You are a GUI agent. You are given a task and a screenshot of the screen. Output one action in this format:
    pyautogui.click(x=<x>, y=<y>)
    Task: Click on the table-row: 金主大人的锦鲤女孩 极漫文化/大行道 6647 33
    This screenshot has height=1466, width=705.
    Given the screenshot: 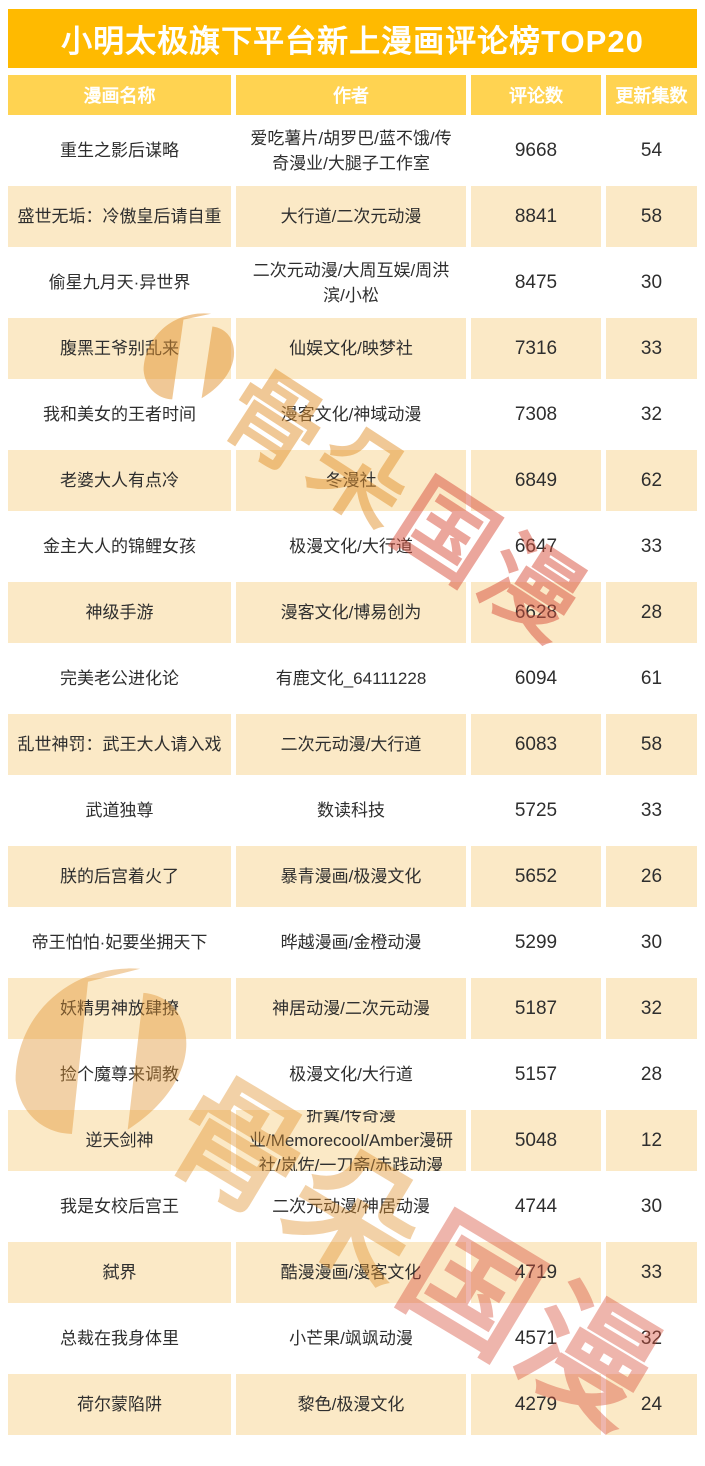 What is the action you would take?
    pyautogui.click(x=352, y=546)
    